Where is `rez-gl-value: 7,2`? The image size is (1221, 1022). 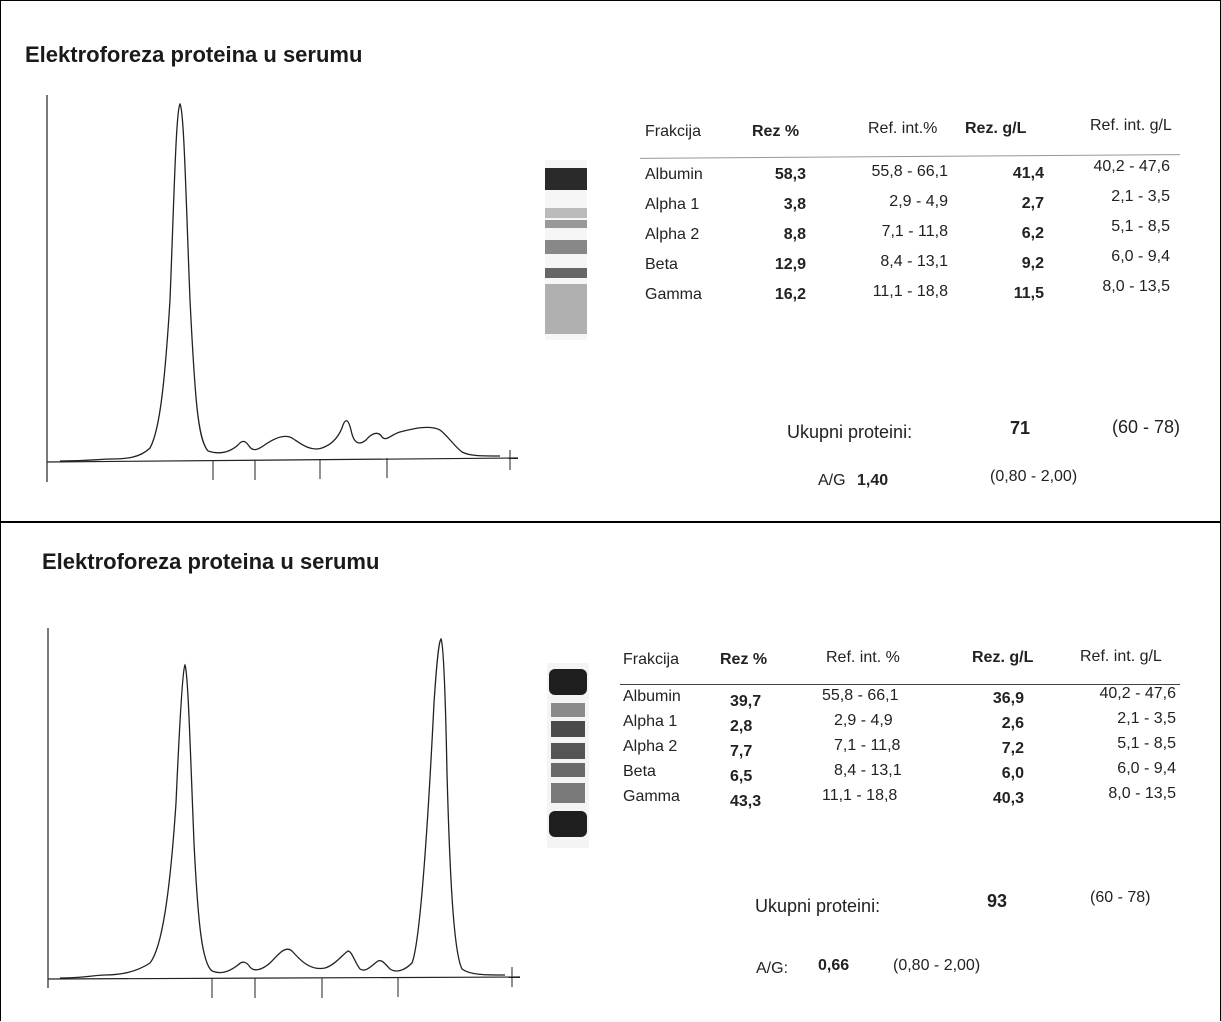
rez-gl-value: 7,2 is located at coordinates (1012, 748).